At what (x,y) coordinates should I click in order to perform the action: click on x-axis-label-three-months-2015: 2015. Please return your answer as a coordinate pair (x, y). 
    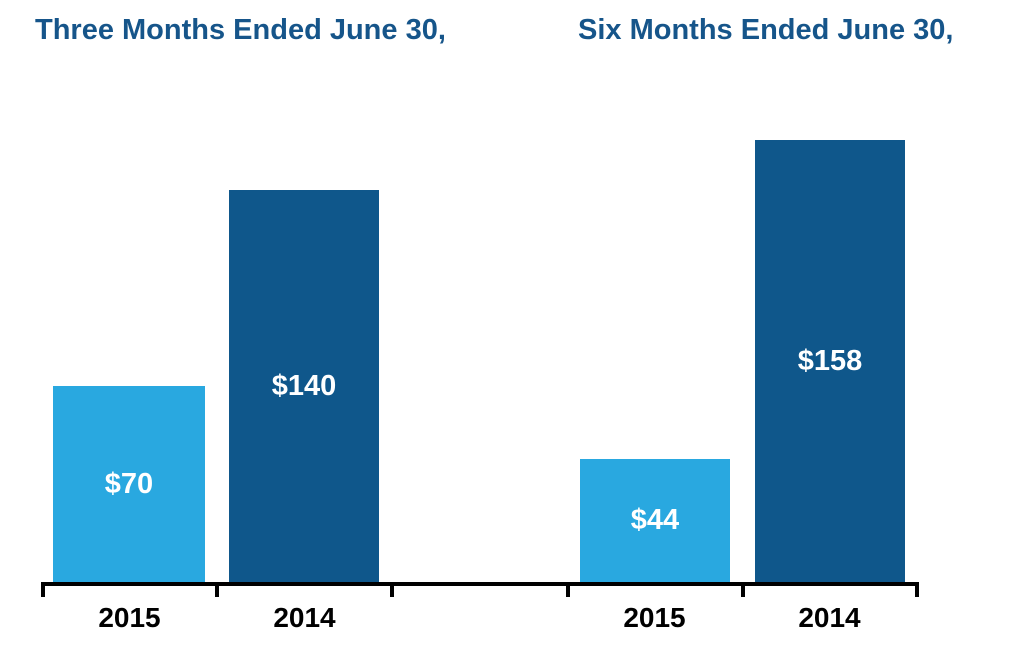
    Looking at the image, I should click on (129, 617).